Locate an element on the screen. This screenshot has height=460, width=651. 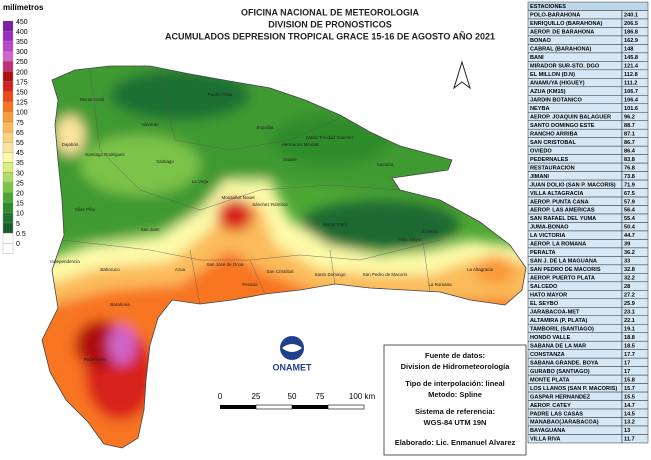
place-label: Samaná is located at coordinates (385, 164).